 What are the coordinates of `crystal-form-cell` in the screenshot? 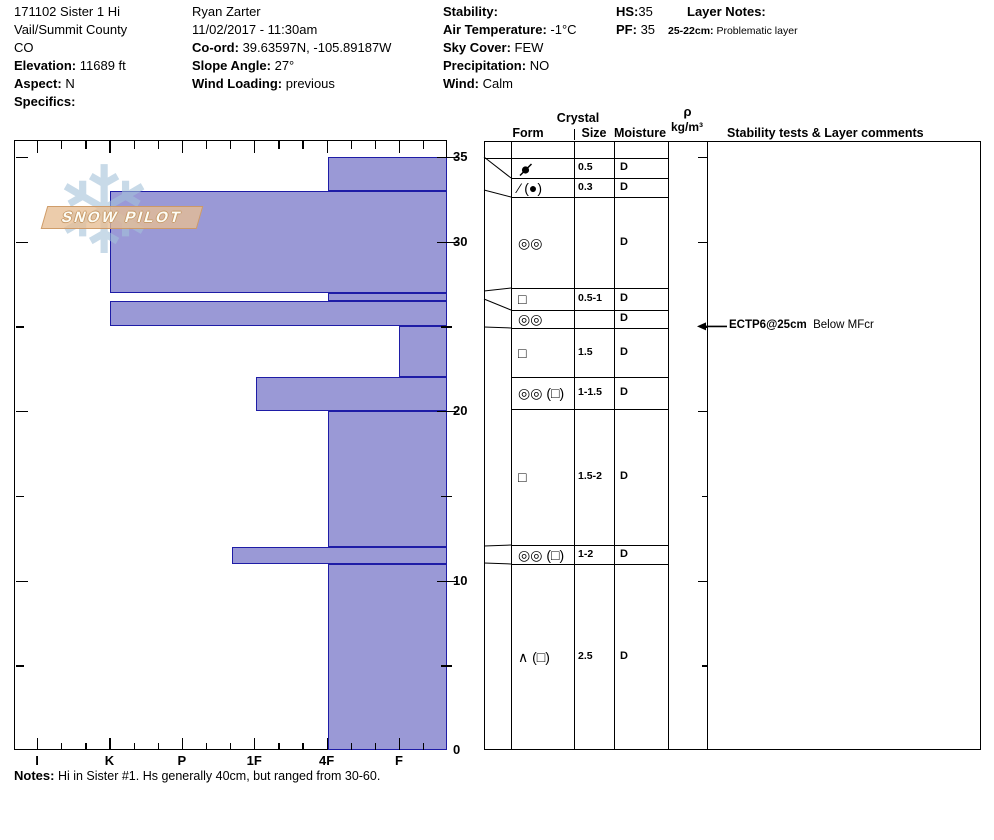 It's located at (525, 168).